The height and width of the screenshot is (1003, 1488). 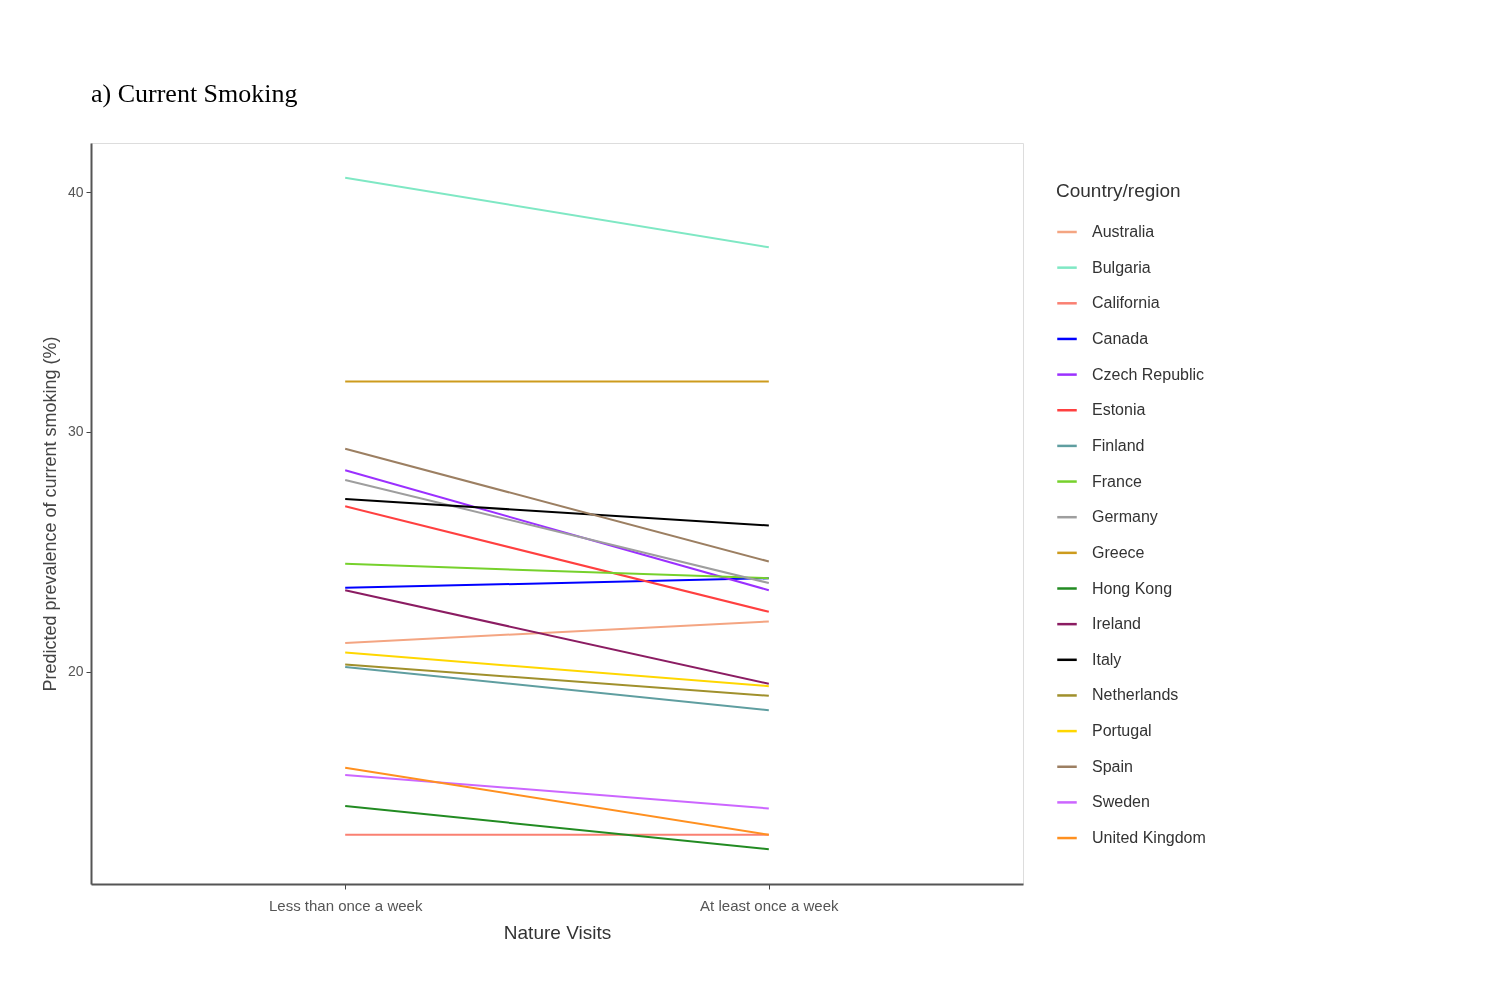 I want to click on legend-label: Greece, so click(x=1118, y=552).